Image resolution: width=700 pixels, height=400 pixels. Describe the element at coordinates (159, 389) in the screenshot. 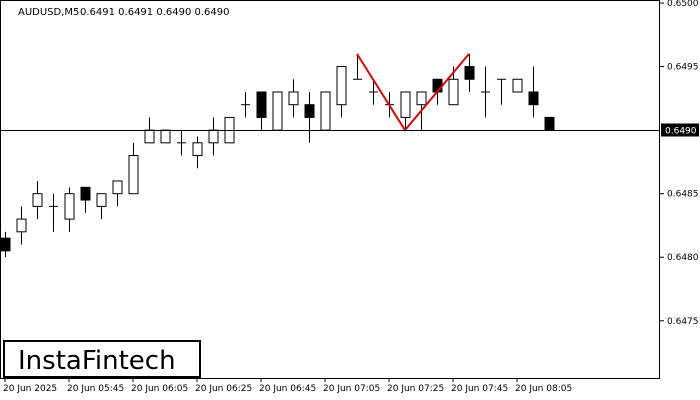

I see `time-tick-label: 20 Jun 06:05` at that location.